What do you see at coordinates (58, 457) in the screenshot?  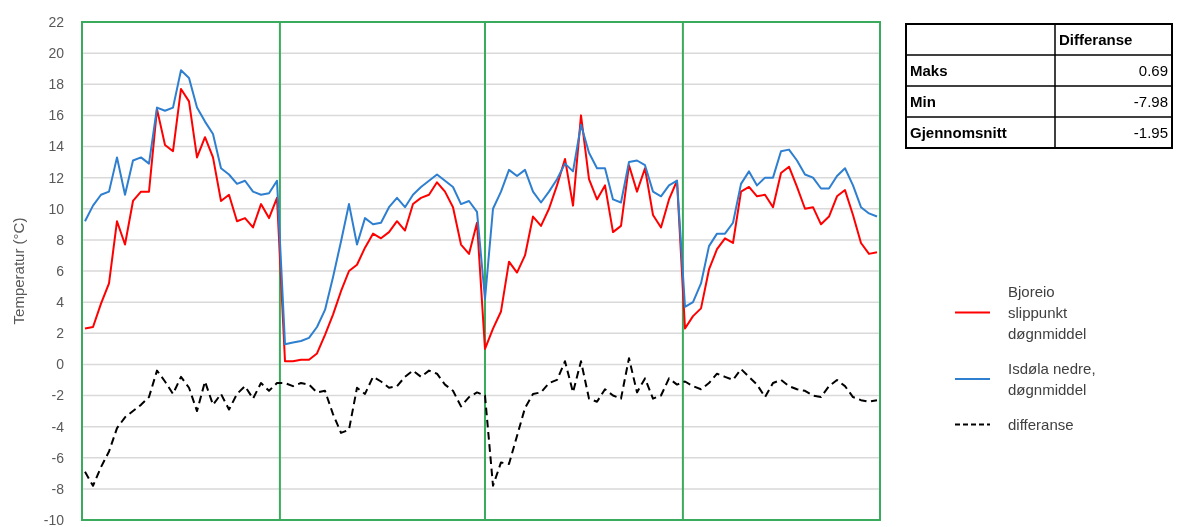 I see `y-tick-label: -6` at bounding box center [58, 457].